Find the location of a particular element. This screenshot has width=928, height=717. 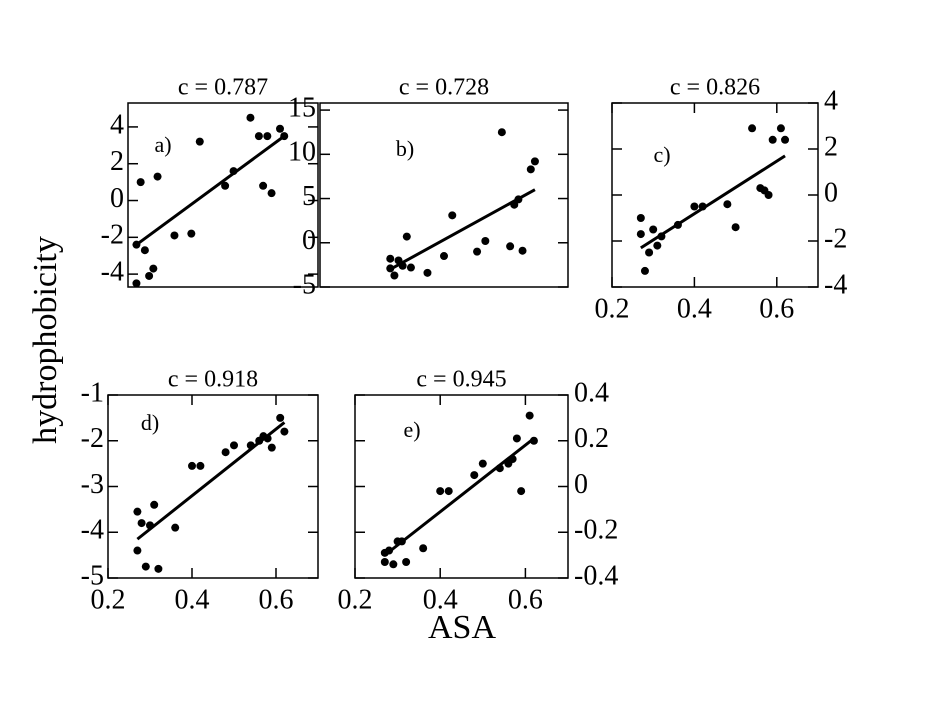

panel-label: a) is located at coordinates (162, 144).